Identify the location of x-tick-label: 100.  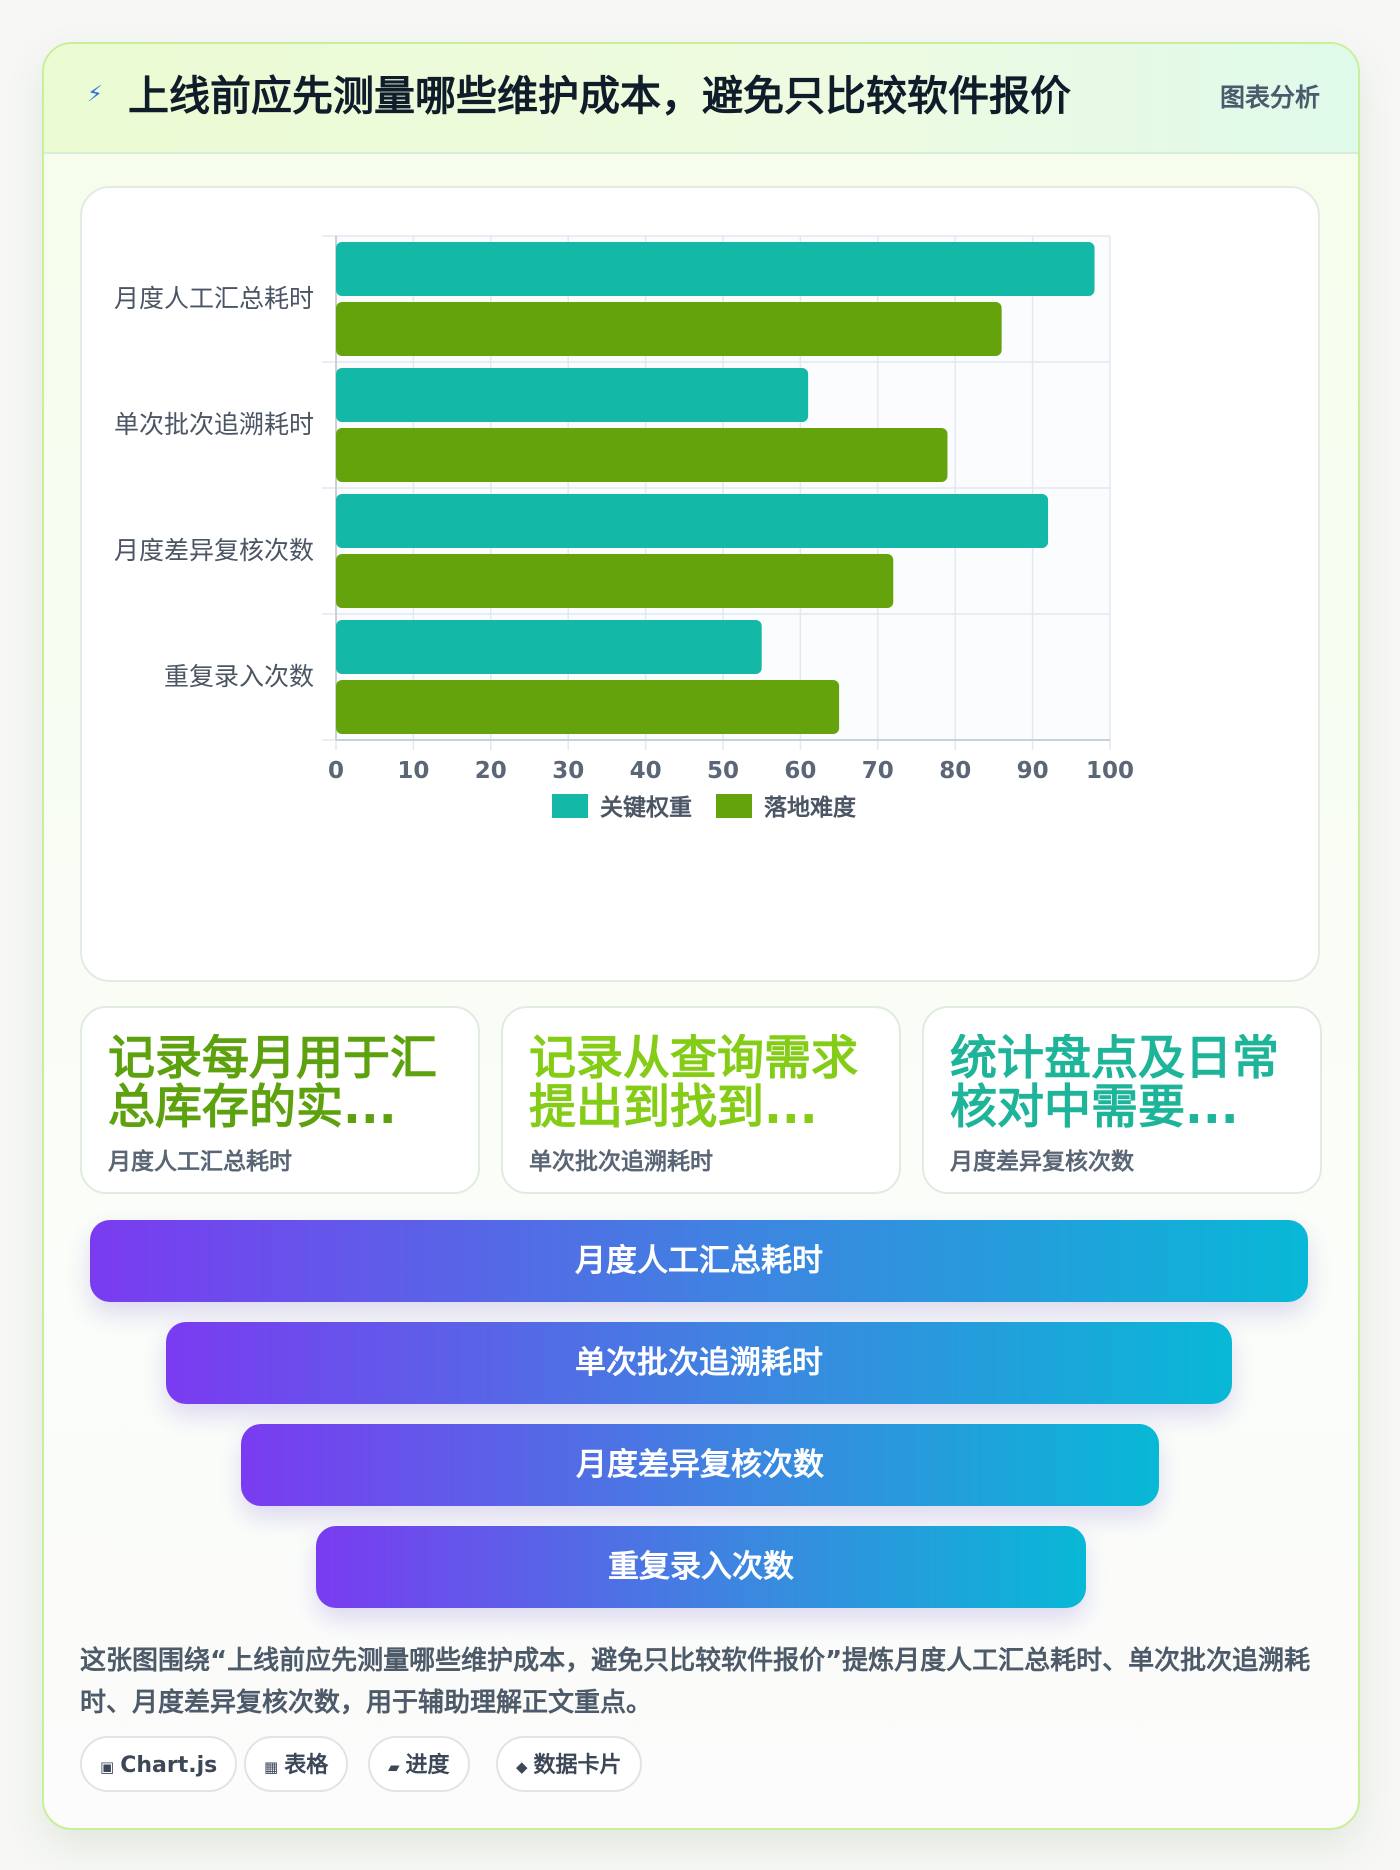
(1110, 771).